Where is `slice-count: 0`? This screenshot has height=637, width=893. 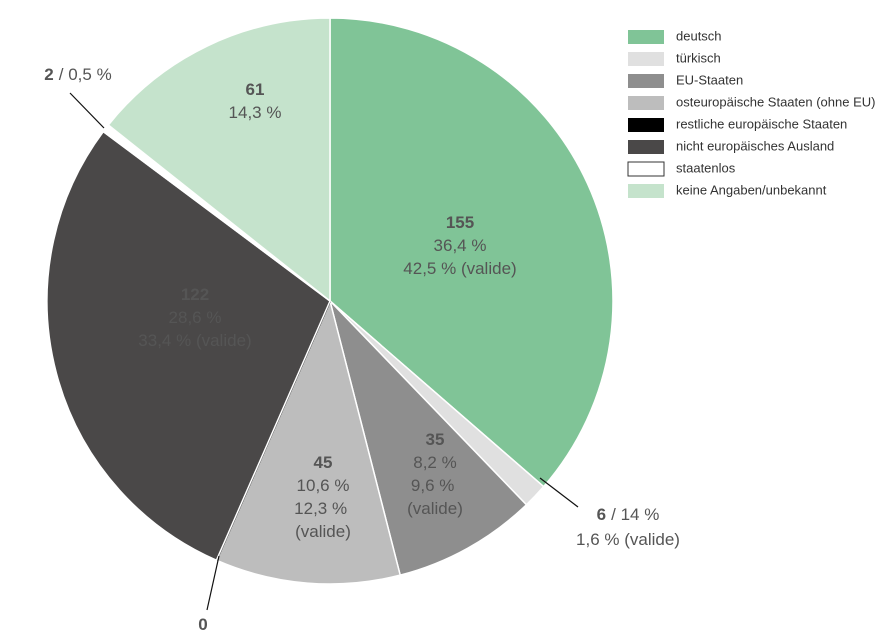
slice-count: 0 is located at coordinates (202, 624).